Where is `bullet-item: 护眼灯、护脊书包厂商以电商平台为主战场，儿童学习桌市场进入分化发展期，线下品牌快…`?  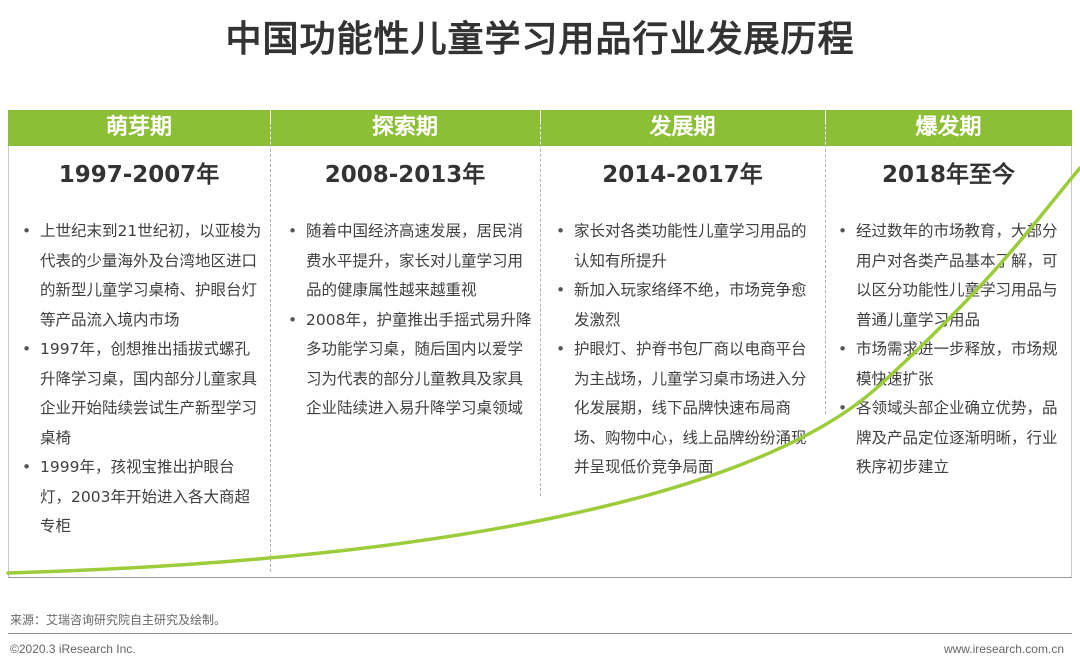
bullet-item: 护眼灯、护脊书包厂商以电商平台为主战场，儿童学习桌市场进入分化发展期，线下品牌快… is located at coordinates (683, 409).